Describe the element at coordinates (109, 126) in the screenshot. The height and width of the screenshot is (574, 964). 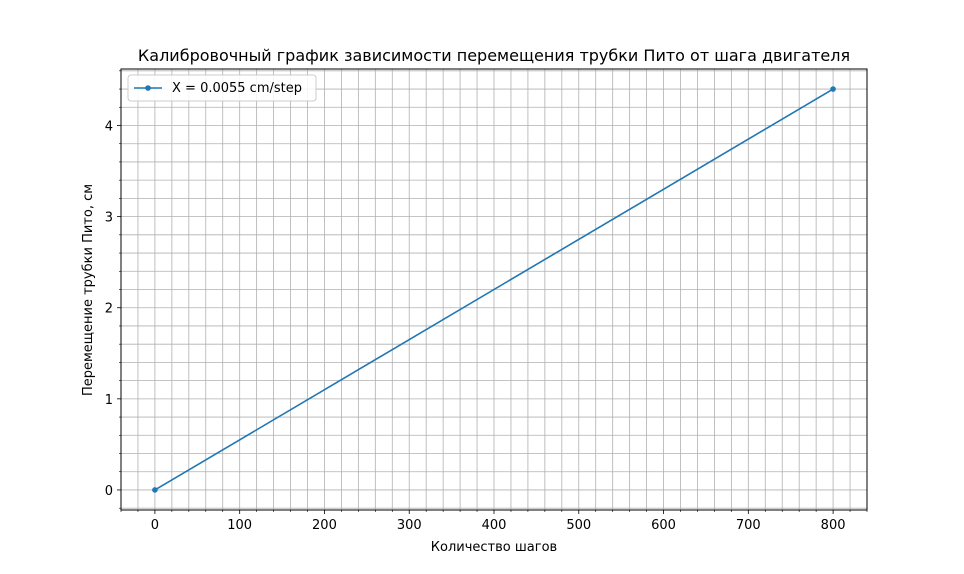
I see `y-tick-label: 4` at that location.